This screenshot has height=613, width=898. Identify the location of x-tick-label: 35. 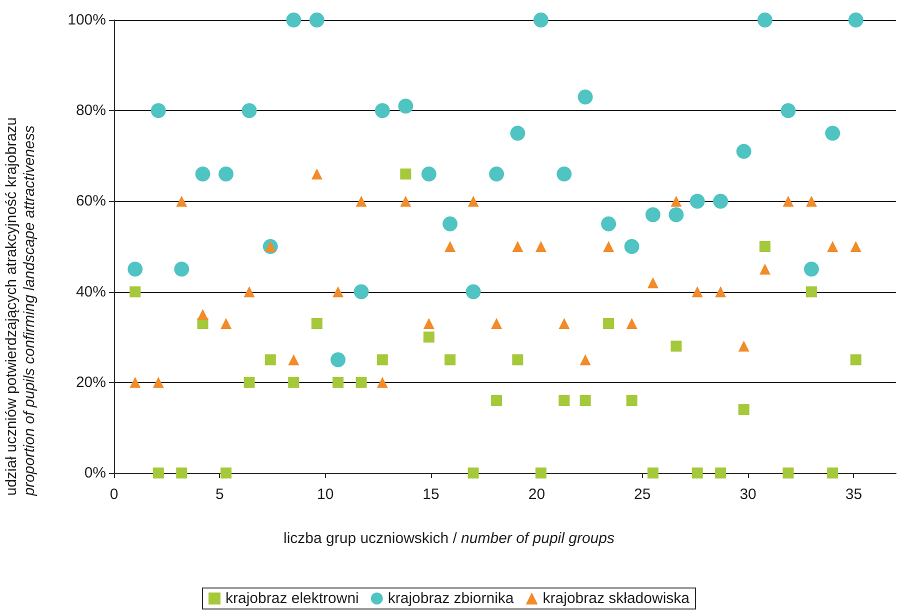
(853, 494).